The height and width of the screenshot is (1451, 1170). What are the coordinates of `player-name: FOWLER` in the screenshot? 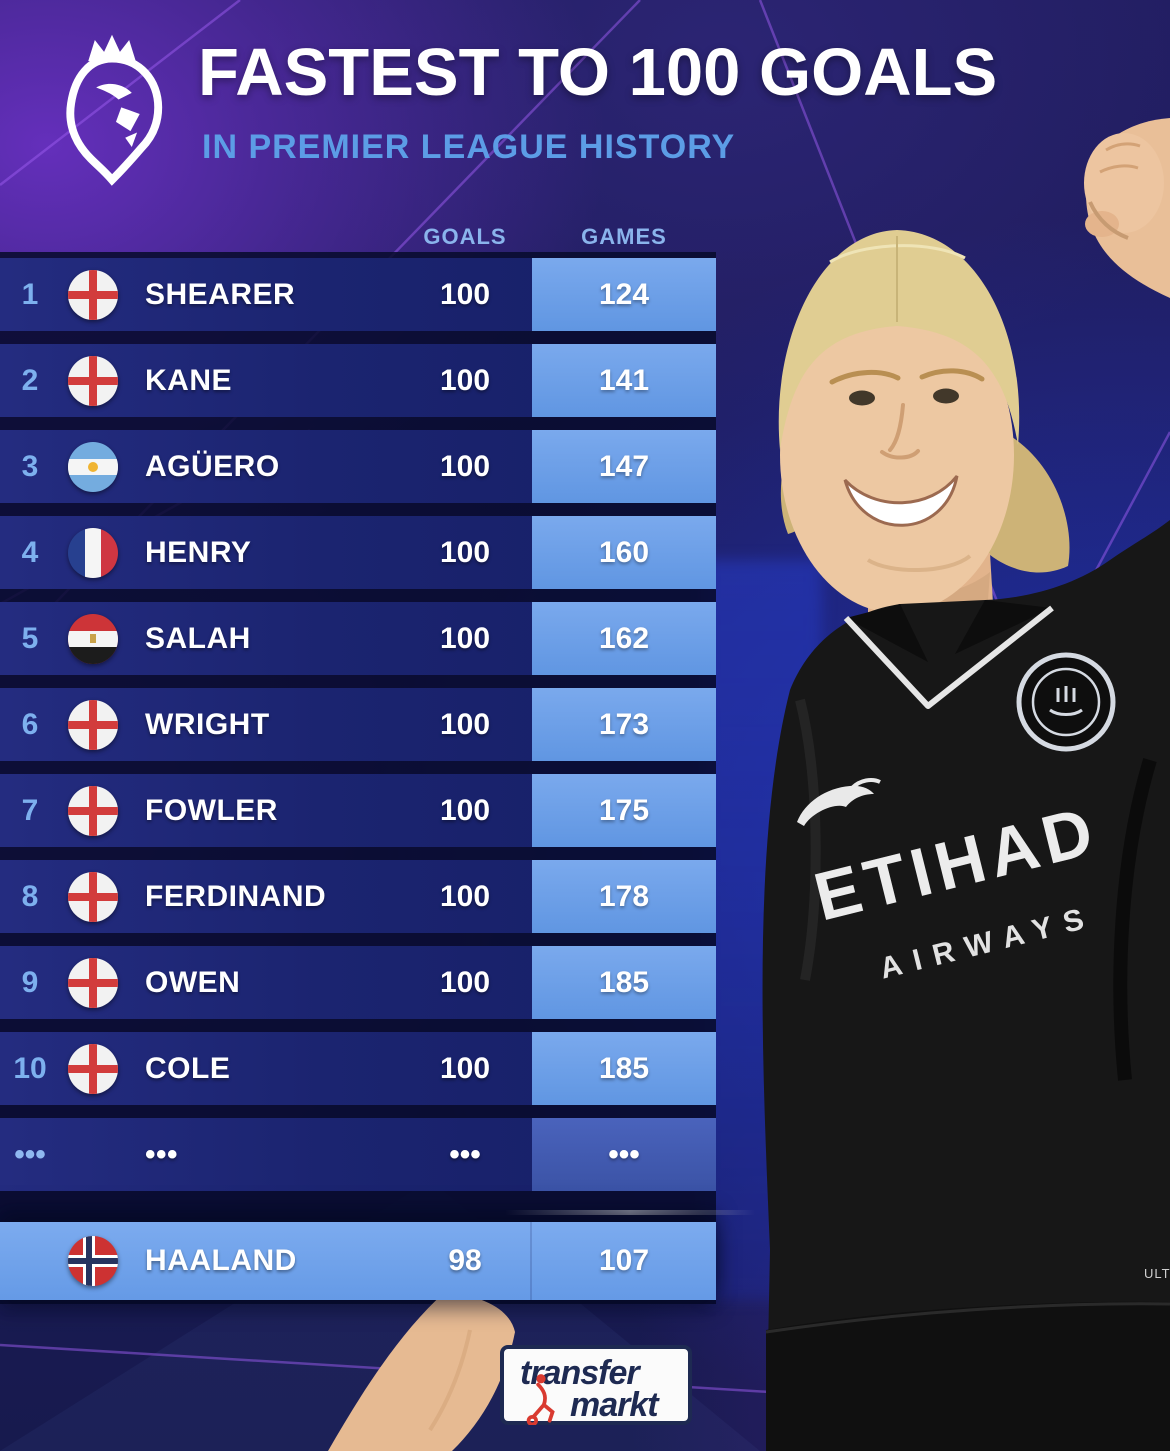 It's located at (211, 810).